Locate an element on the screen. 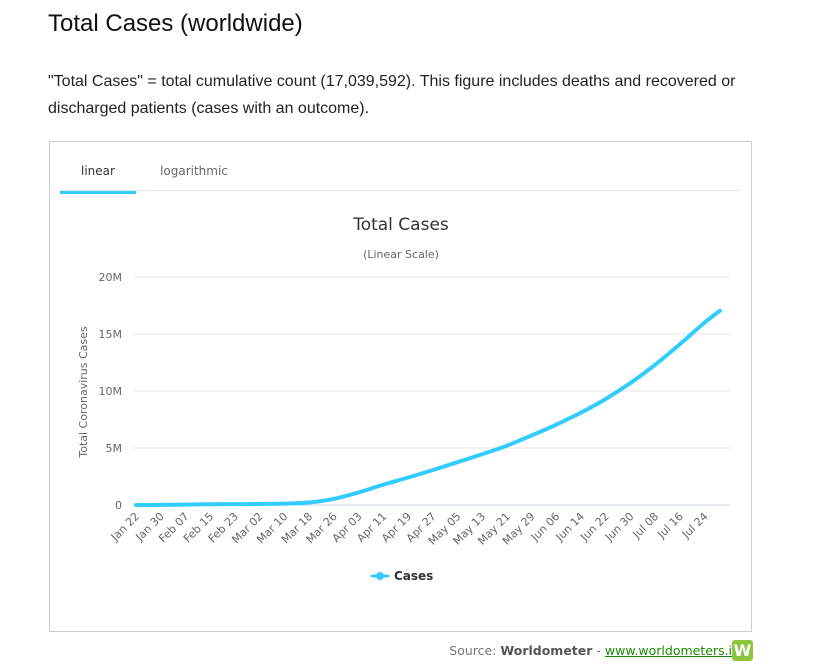  y-axis-ticks: 0 5M 10M 15M 20M is located at coordinates (111, 391).